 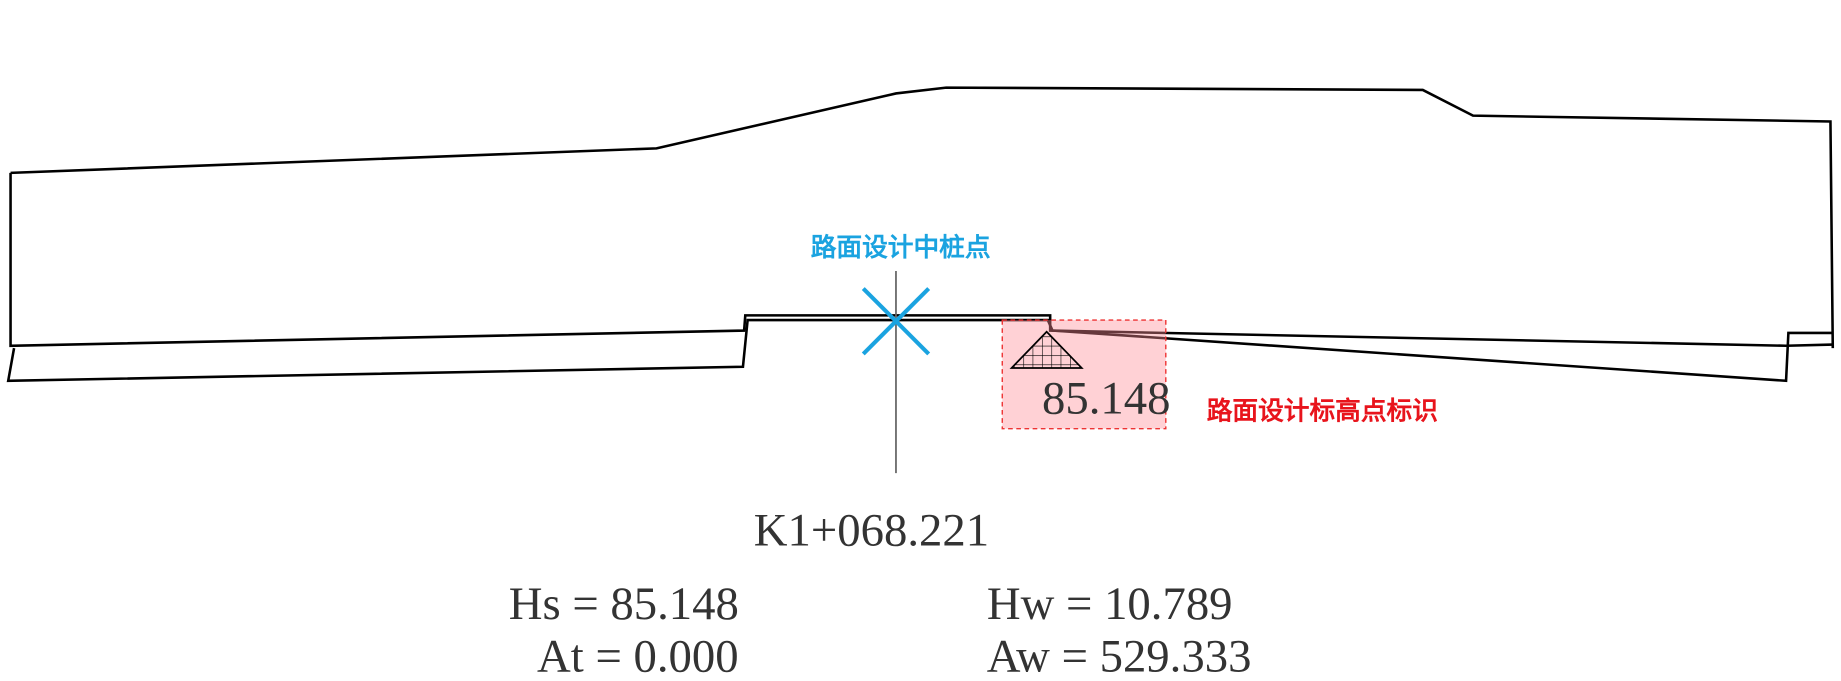 I want to click on center-cross, so click(x=896, y=321).